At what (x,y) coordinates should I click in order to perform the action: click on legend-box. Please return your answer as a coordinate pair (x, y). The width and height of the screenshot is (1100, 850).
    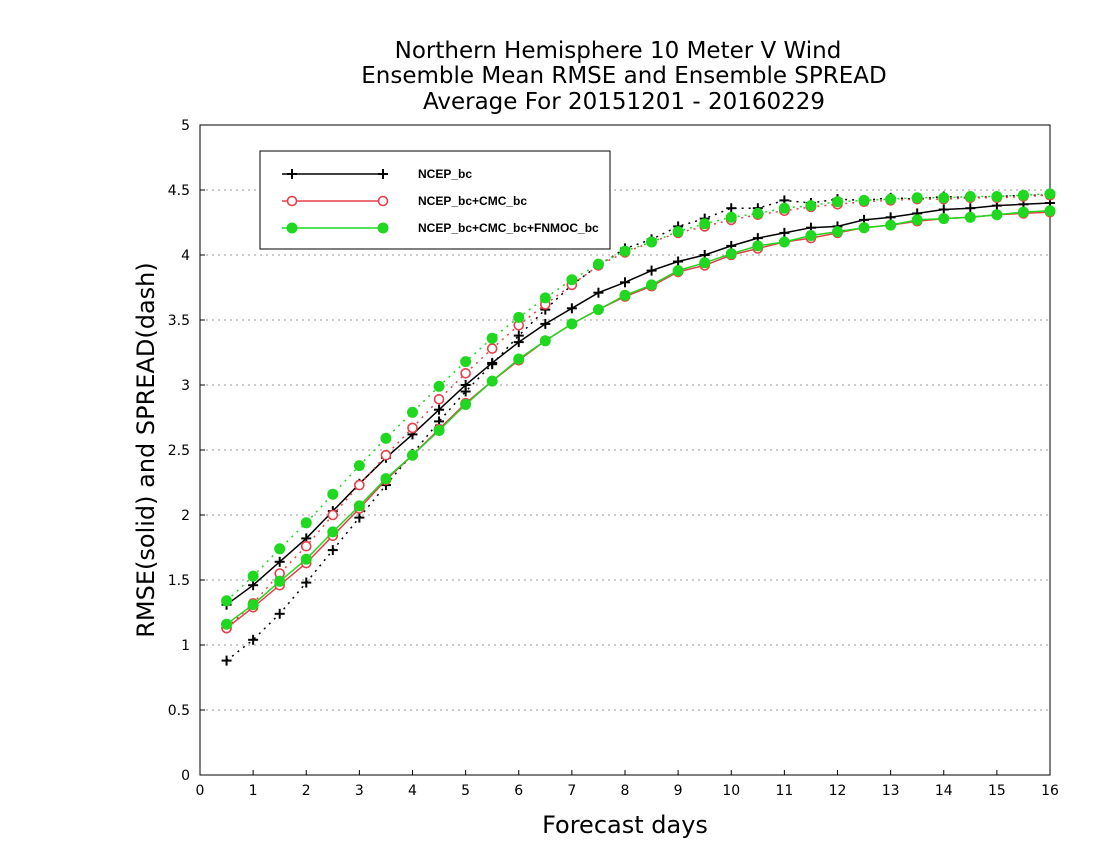
    Looking at the image, I should click on (435, 200).